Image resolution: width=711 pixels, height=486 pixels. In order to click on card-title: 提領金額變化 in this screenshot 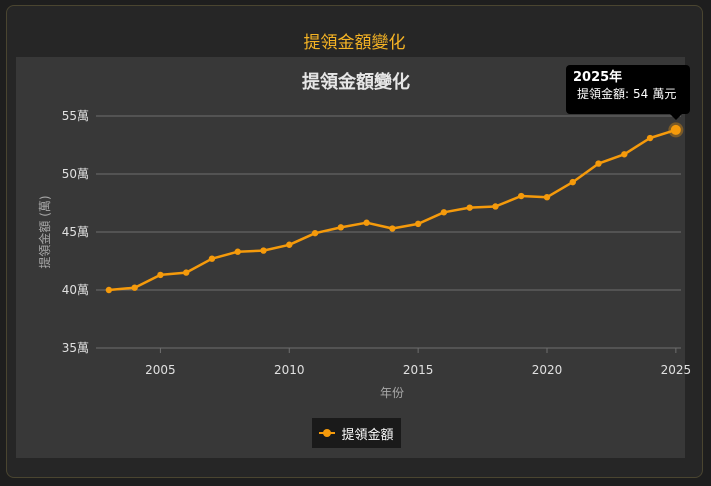, I will do `click(354, 43)`.